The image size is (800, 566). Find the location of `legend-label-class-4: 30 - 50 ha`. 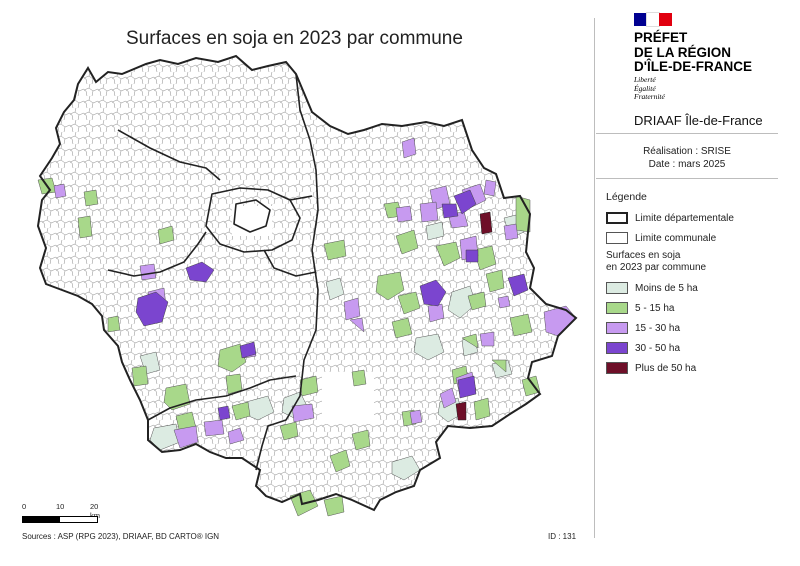

legend-label-class-4: 30 - 50 ha is located at coordinates (658, 348).